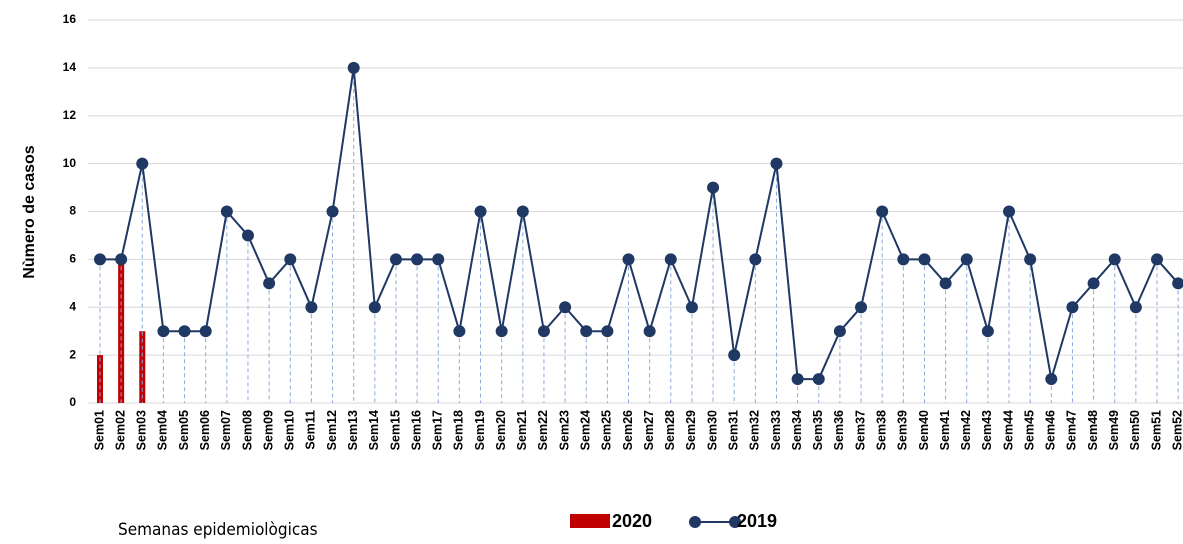 The height and width of the screenshot is (544, 1183). What do you see at coordinates (1051, 430) in the screenshot?
I see `x-tick-label: Sem46` at bounding box center [1051, 430].